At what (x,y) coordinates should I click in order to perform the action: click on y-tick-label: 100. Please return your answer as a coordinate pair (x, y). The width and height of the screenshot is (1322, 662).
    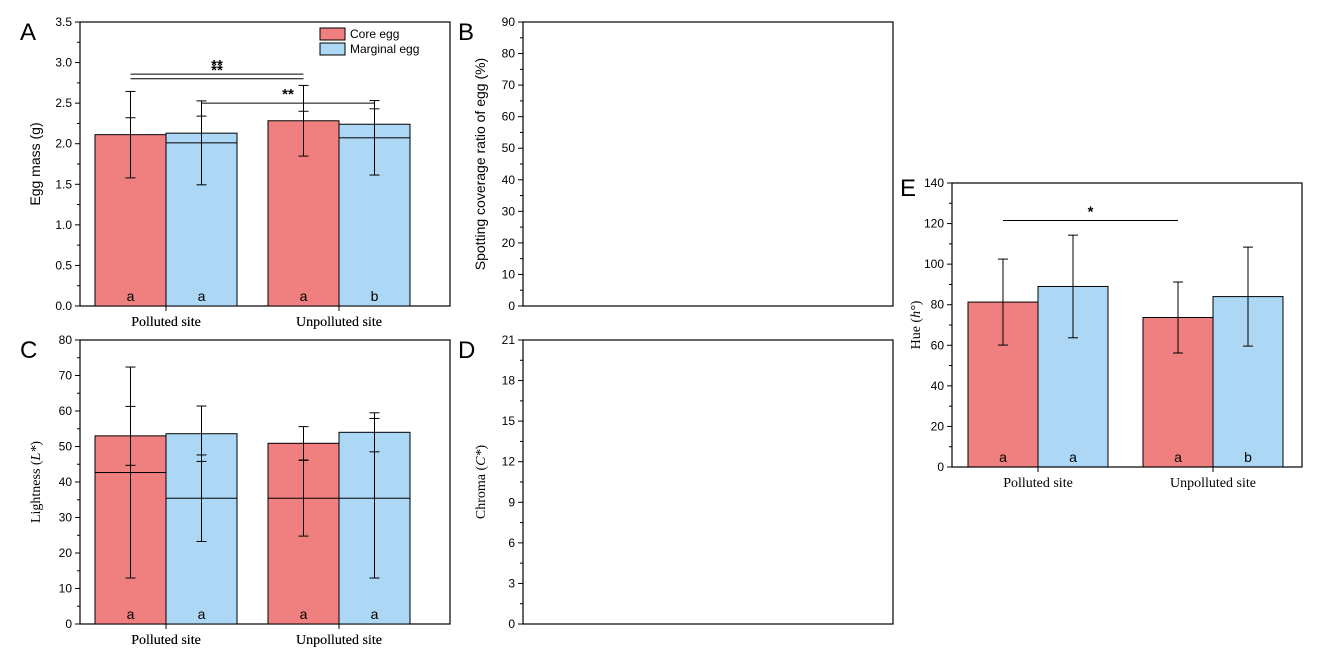
    Looking at the image, I should click on (934, 264).